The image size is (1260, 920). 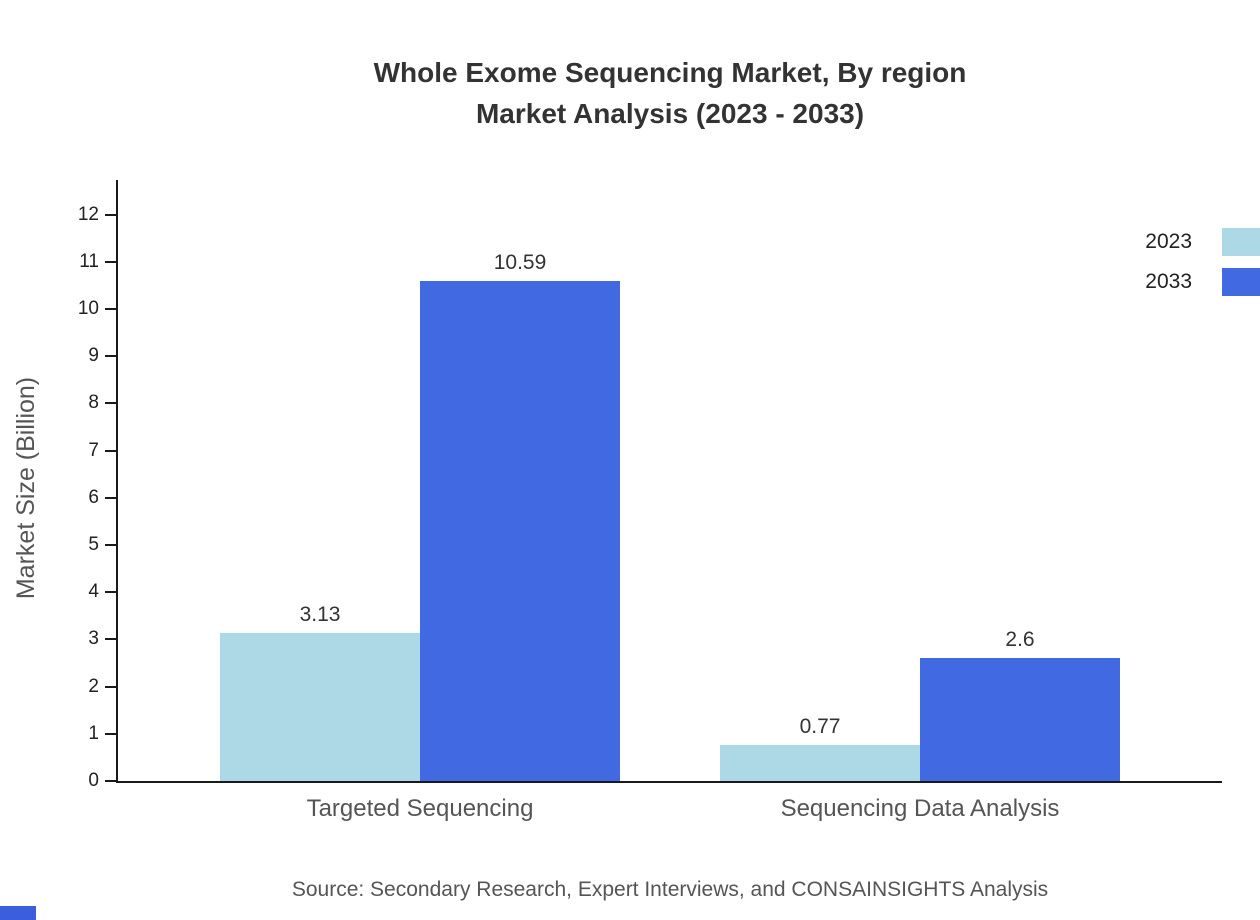 What do you see at coordinates (1168, 241) in the screenshot?
I see `legend-label: 2023` at bounding box center [1168, 241].